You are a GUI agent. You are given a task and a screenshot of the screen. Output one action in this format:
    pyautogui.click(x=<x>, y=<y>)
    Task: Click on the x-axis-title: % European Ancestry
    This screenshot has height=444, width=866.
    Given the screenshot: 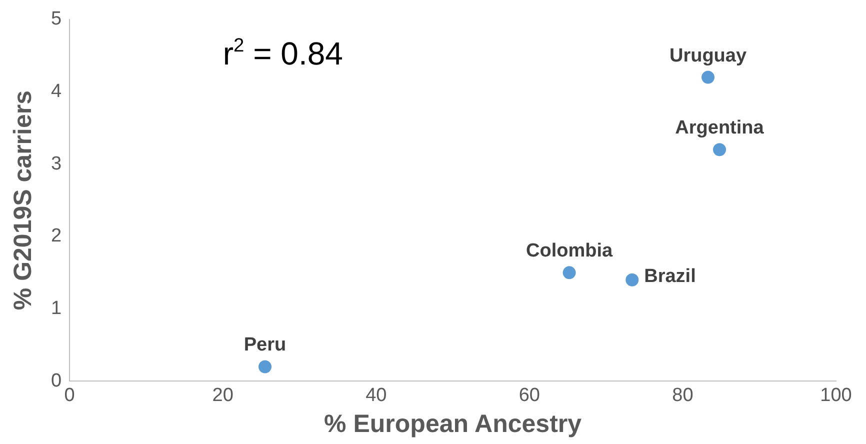 What is the action you would take?
    pyautogui.click(x=453, y=424)
    